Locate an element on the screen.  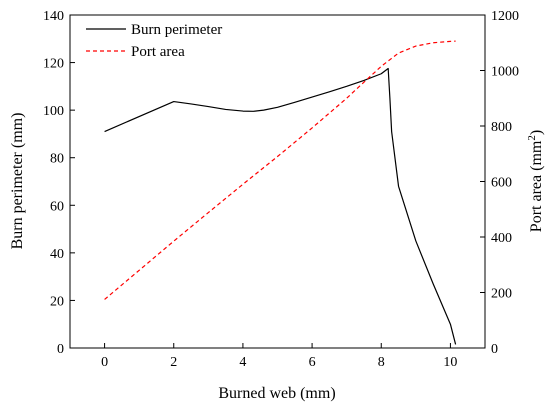
left-y-tick-label: 120 is located at coordinates (53, 64).